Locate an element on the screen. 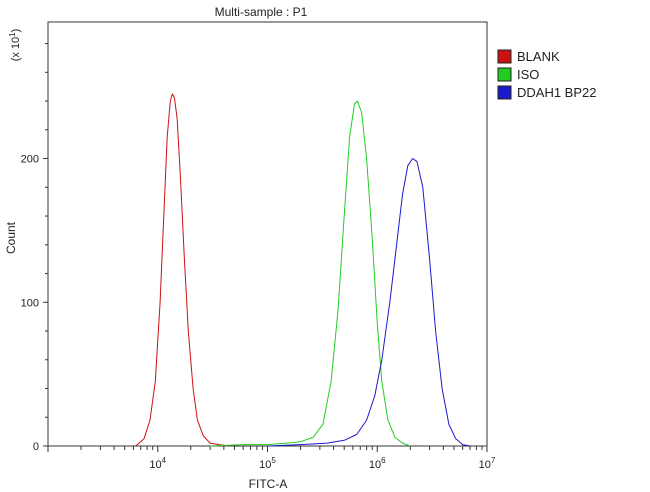  x-tick-label: 10⁶ is located at coordinates (377, 463).